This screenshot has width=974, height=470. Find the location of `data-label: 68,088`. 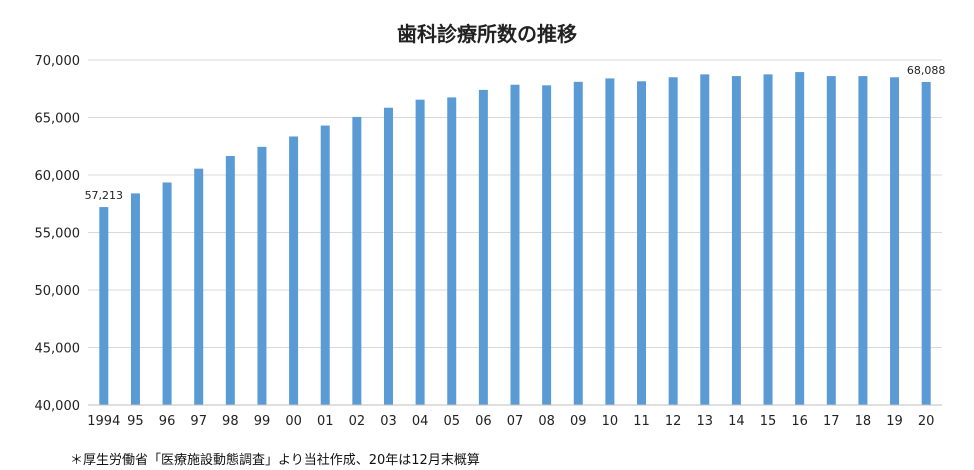

data-label: 68,088 is located at coordinates (926, 70).